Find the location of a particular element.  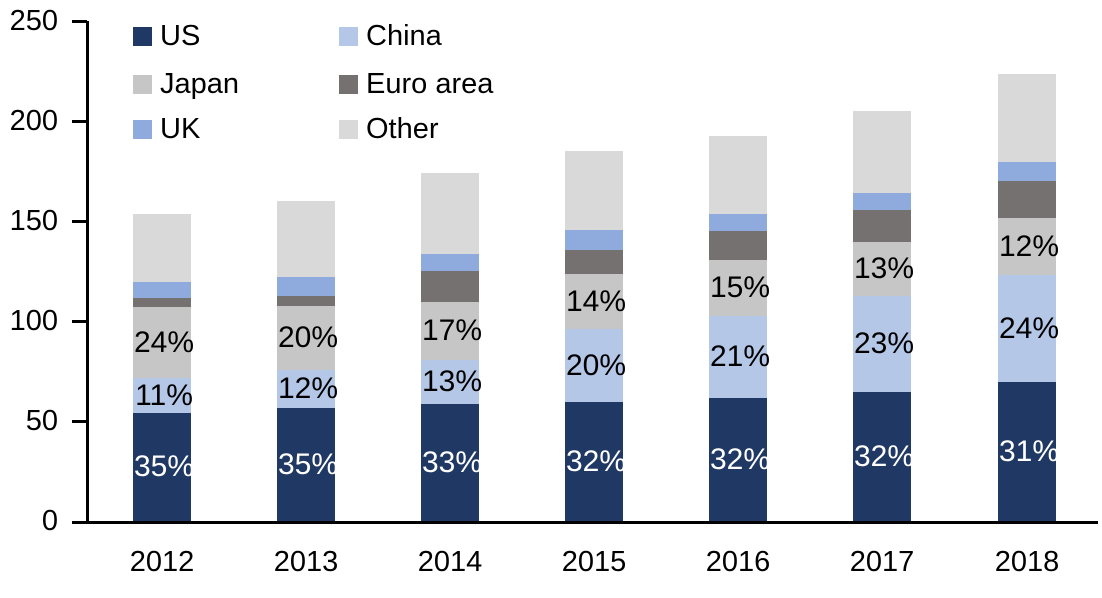

x-axis-line is located at coordinates (585, 522).